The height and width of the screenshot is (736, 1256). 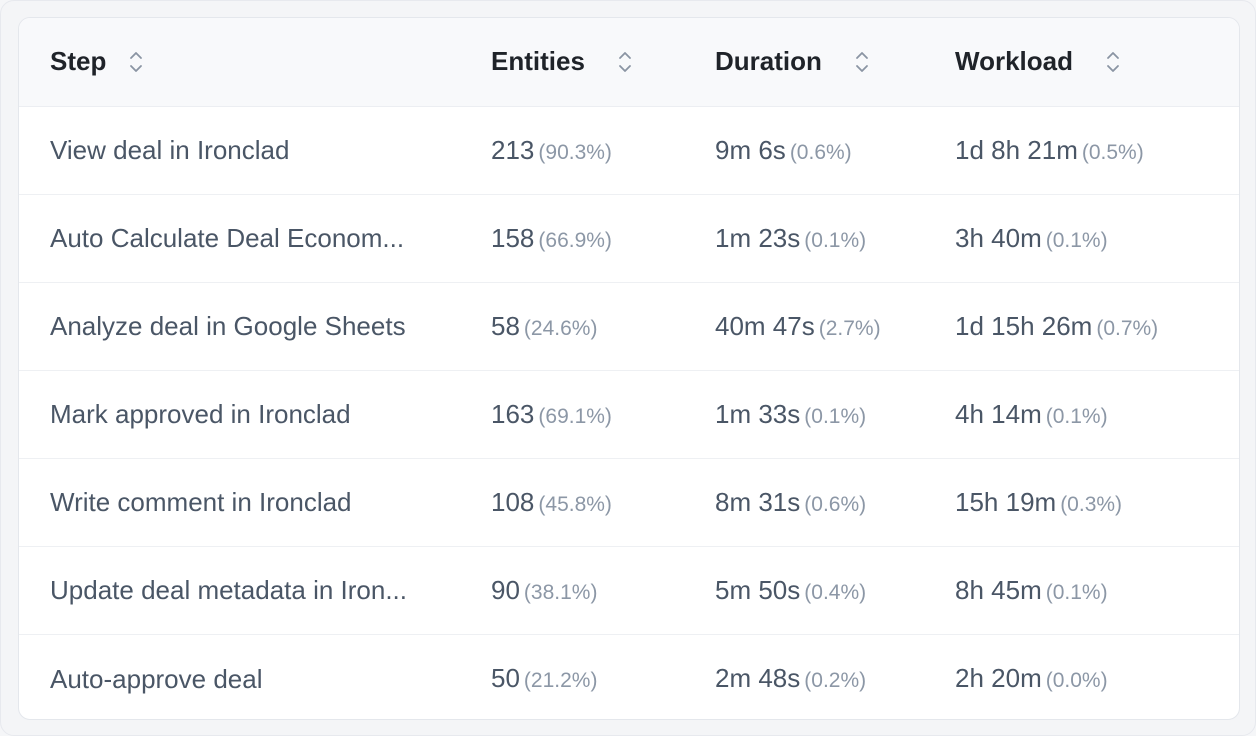 I want to click on duration-cell: 1m 33s (0.1%), so click(x=835, y=414).